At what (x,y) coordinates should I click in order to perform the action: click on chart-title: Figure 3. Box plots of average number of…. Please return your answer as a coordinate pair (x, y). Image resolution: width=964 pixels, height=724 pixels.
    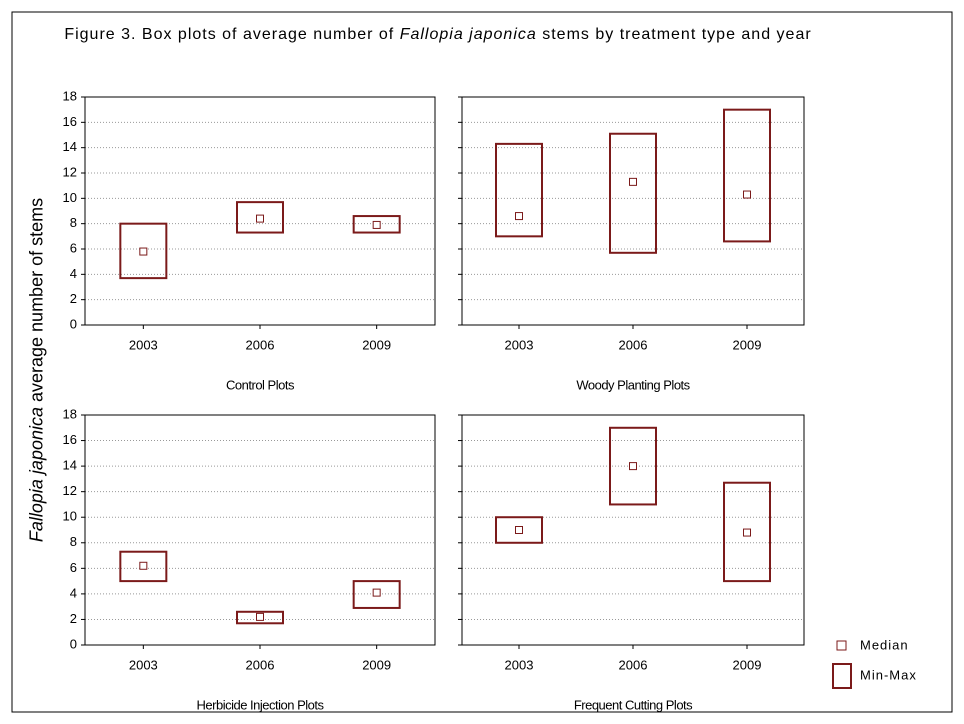
    Looking at the image, I should click on (438, 34).